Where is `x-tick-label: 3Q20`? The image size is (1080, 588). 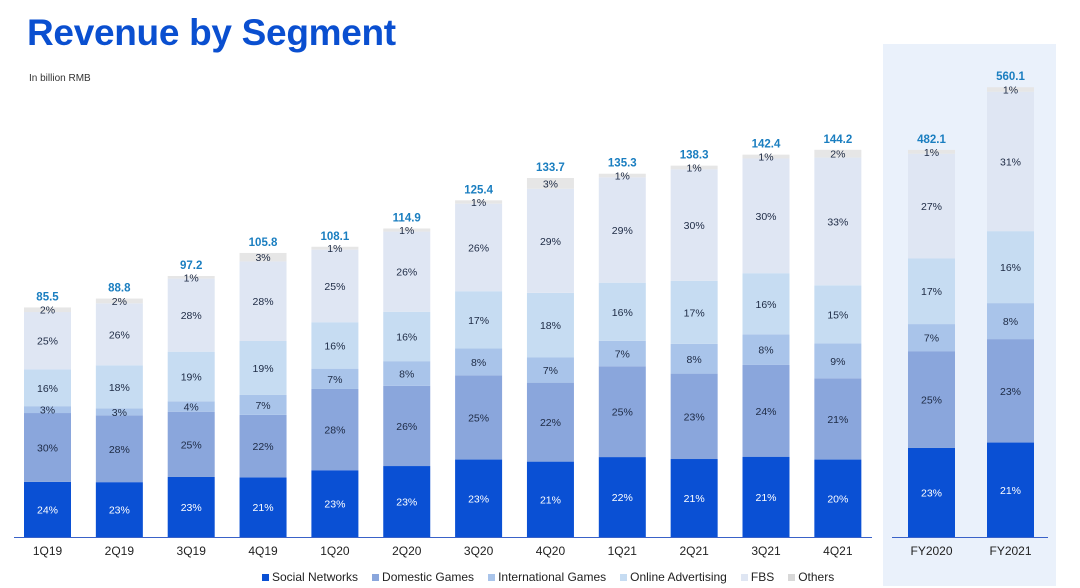 x-tick-label: 3Q20 is located at coordinates (479, 551).